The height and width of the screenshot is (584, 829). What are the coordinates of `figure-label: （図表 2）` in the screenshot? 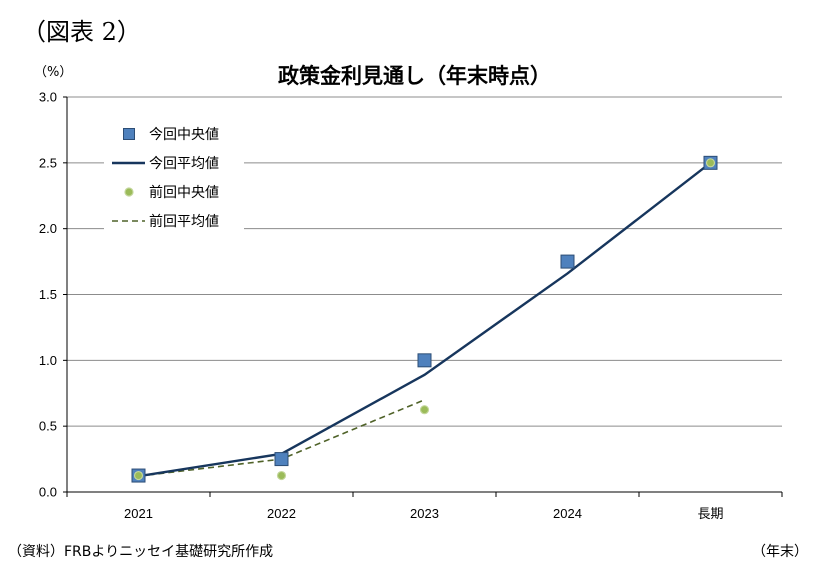 It's located at (81, 32).